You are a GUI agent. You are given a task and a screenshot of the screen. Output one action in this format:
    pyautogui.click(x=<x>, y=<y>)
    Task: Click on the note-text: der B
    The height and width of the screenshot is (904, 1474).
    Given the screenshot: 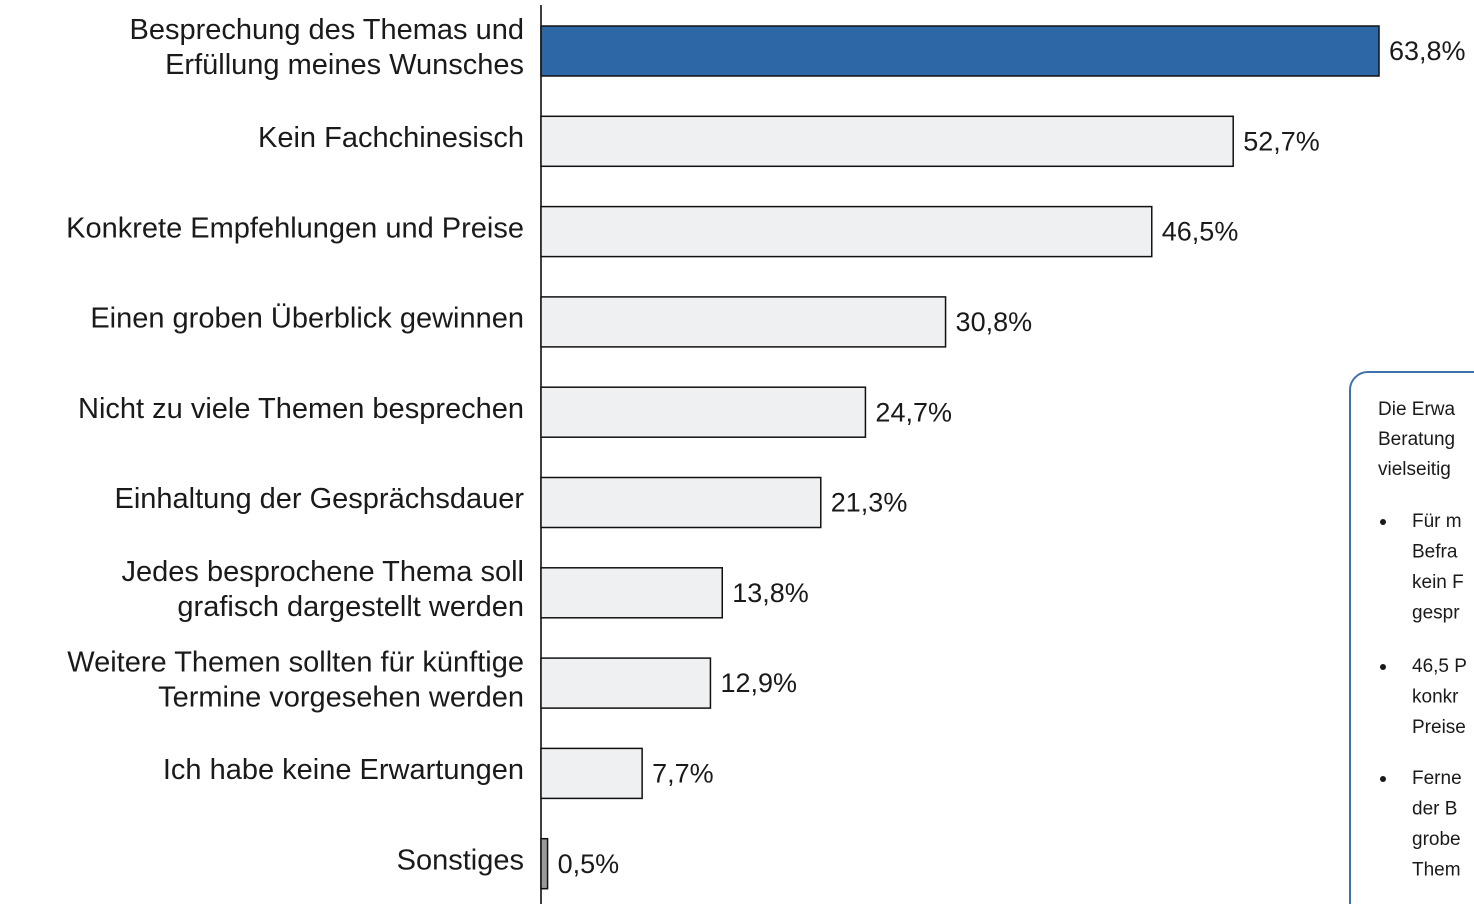 What is the action you would take?
    pyautogui.click(x=1434, y=809)
    